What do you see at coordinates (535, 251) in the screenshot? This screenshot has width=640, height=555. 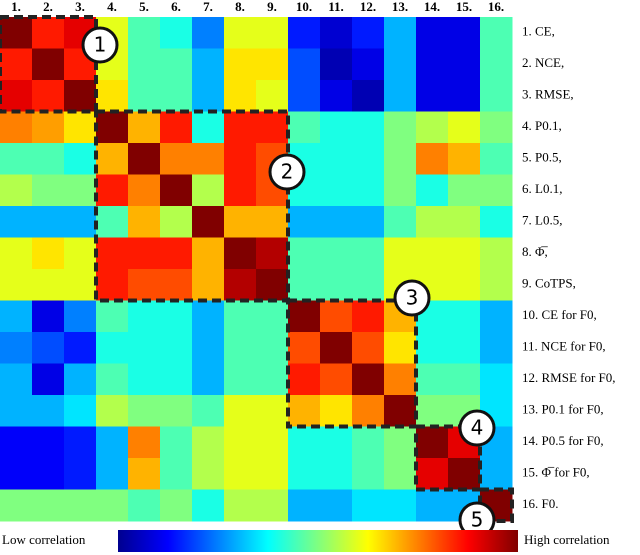 I see `row-label: 8. Φ̅,` at bounding box center [535, 251].